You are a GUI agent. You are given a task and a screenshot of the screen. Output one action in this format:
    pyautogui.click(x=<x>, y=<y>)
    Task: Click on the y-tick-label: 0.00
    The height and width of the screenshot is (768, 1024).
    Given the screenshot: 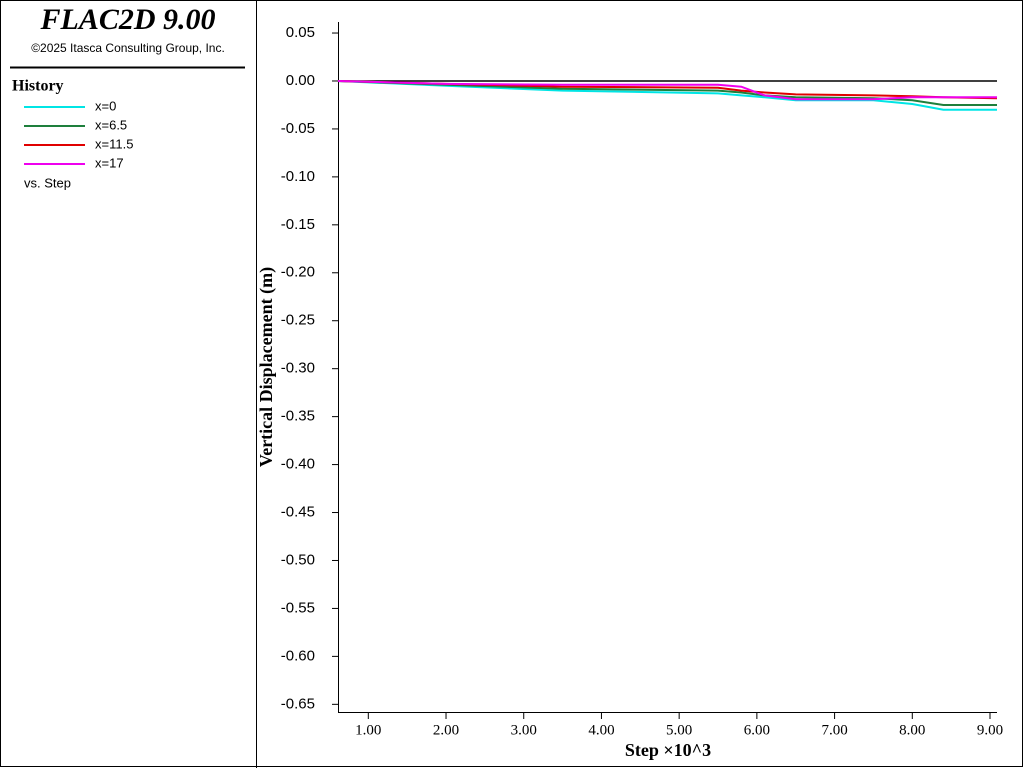 What is the action you would take?
    pyautogui.click(x=300, y=80)
    